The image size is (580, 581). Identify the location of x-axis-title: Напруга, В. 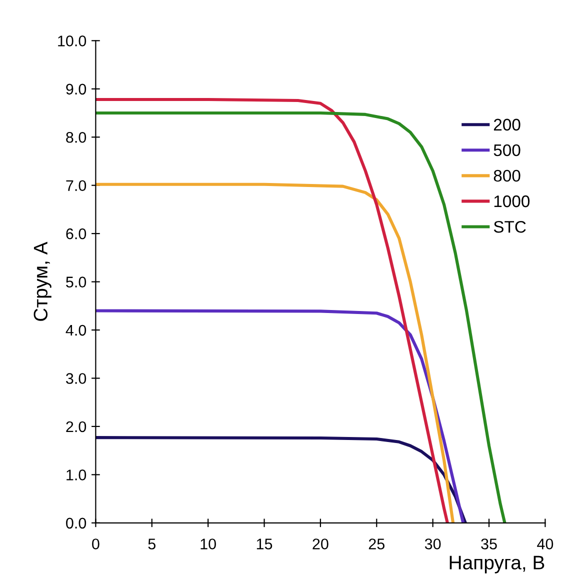
(497, 565).